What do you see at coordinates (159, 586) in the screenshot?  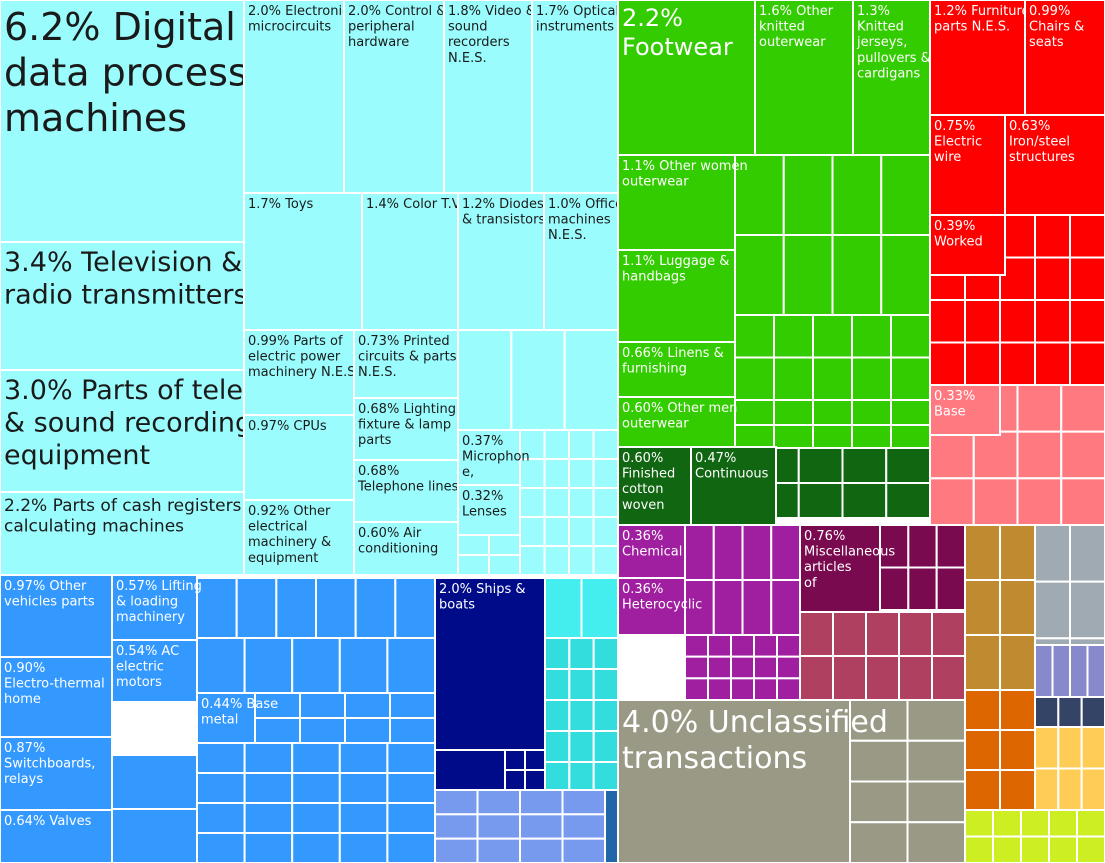 I see `tile-label-line: 0.57% Lifting` at bounding box center [159, 586].